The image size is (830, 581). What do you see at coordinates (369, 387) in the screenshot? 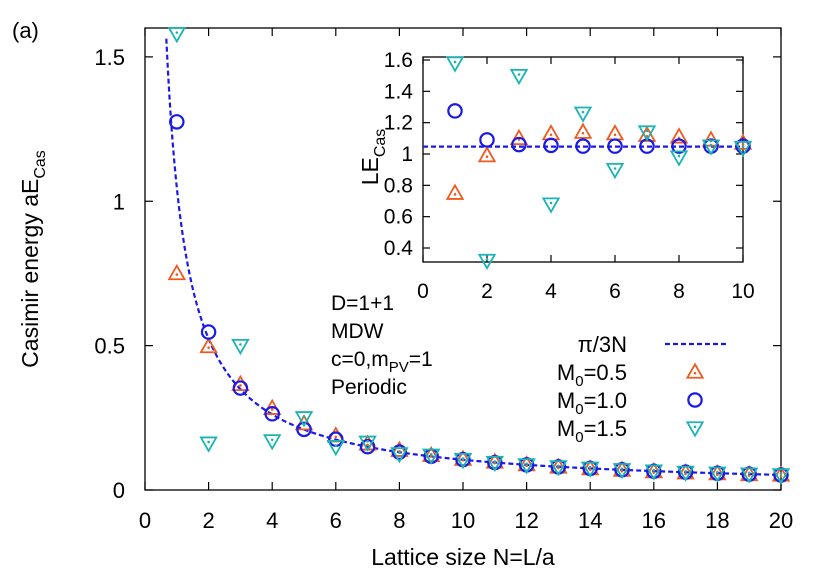
I see `annotation-boundary: Periodic` at bounding box center [369, 387].